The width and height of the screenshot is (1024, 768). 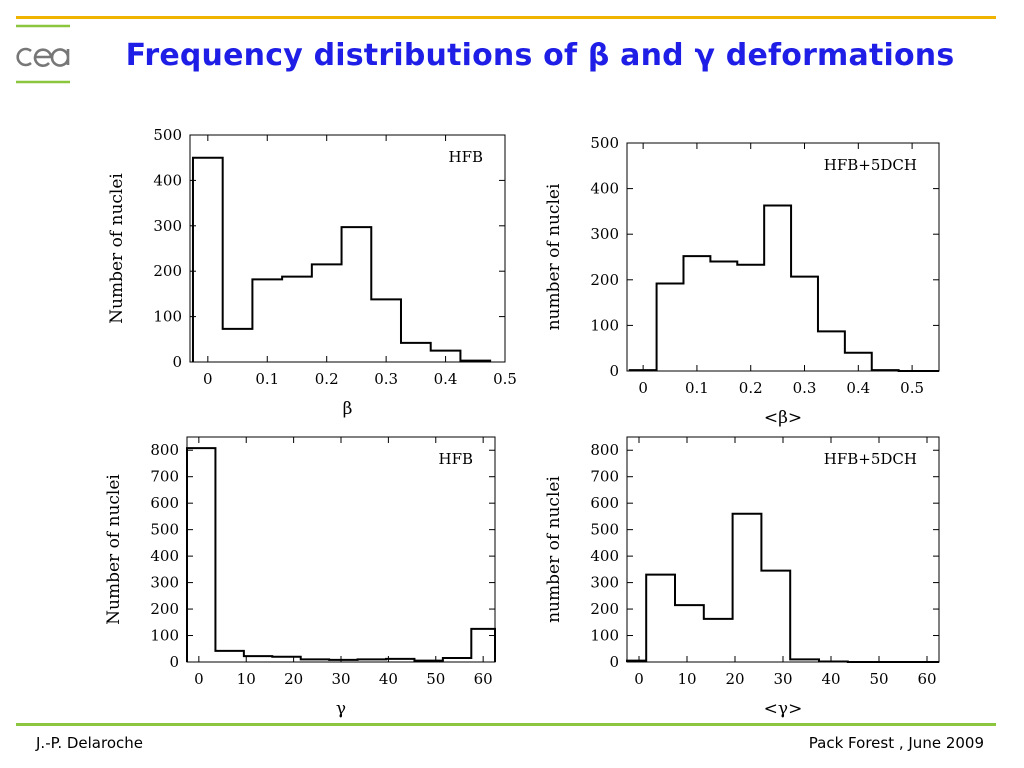 I want to click on x-axis-label: γ, so click(x=341, y=709).